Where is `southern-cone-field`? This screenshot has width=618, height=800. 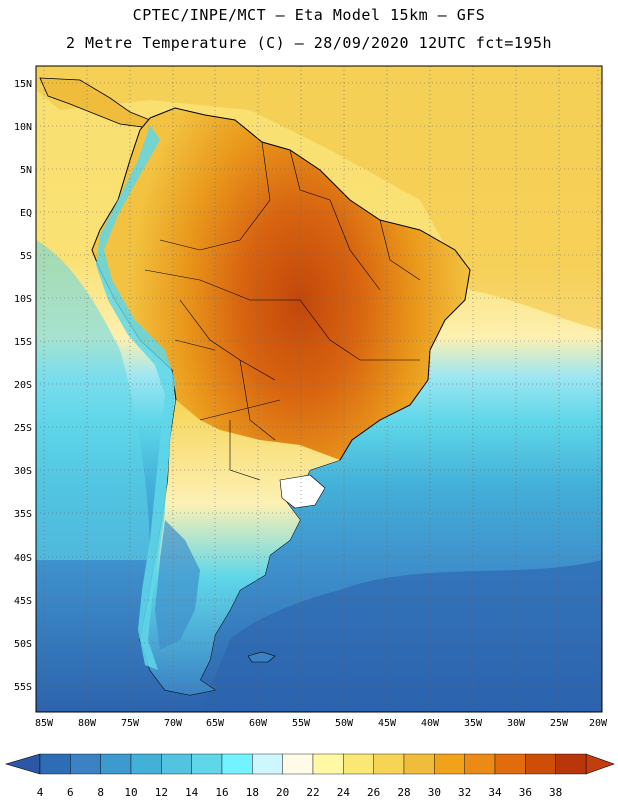
southern-cone-field is located at coordinates (240, 547).